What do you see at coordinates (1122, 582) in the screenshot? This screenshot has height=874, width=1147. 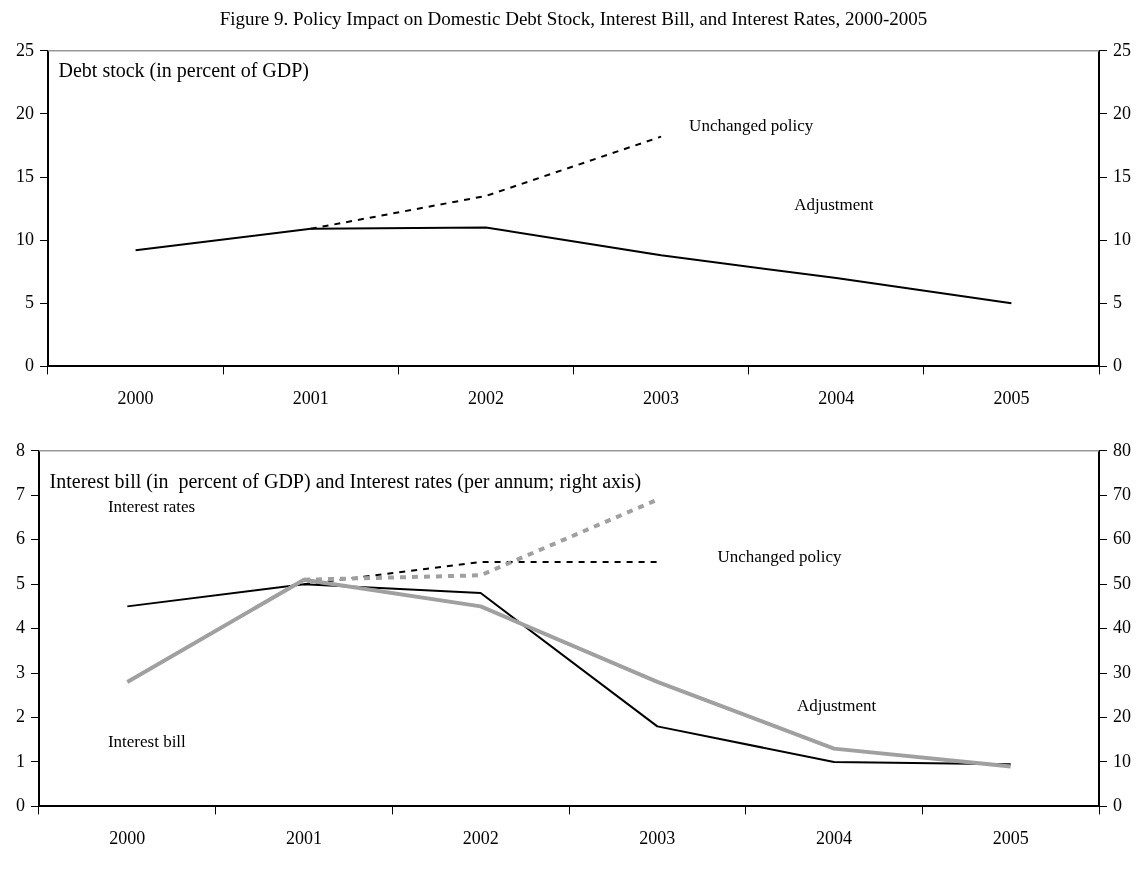 I see `y2-tick-label: 50` at bounding box center [1122, 582].